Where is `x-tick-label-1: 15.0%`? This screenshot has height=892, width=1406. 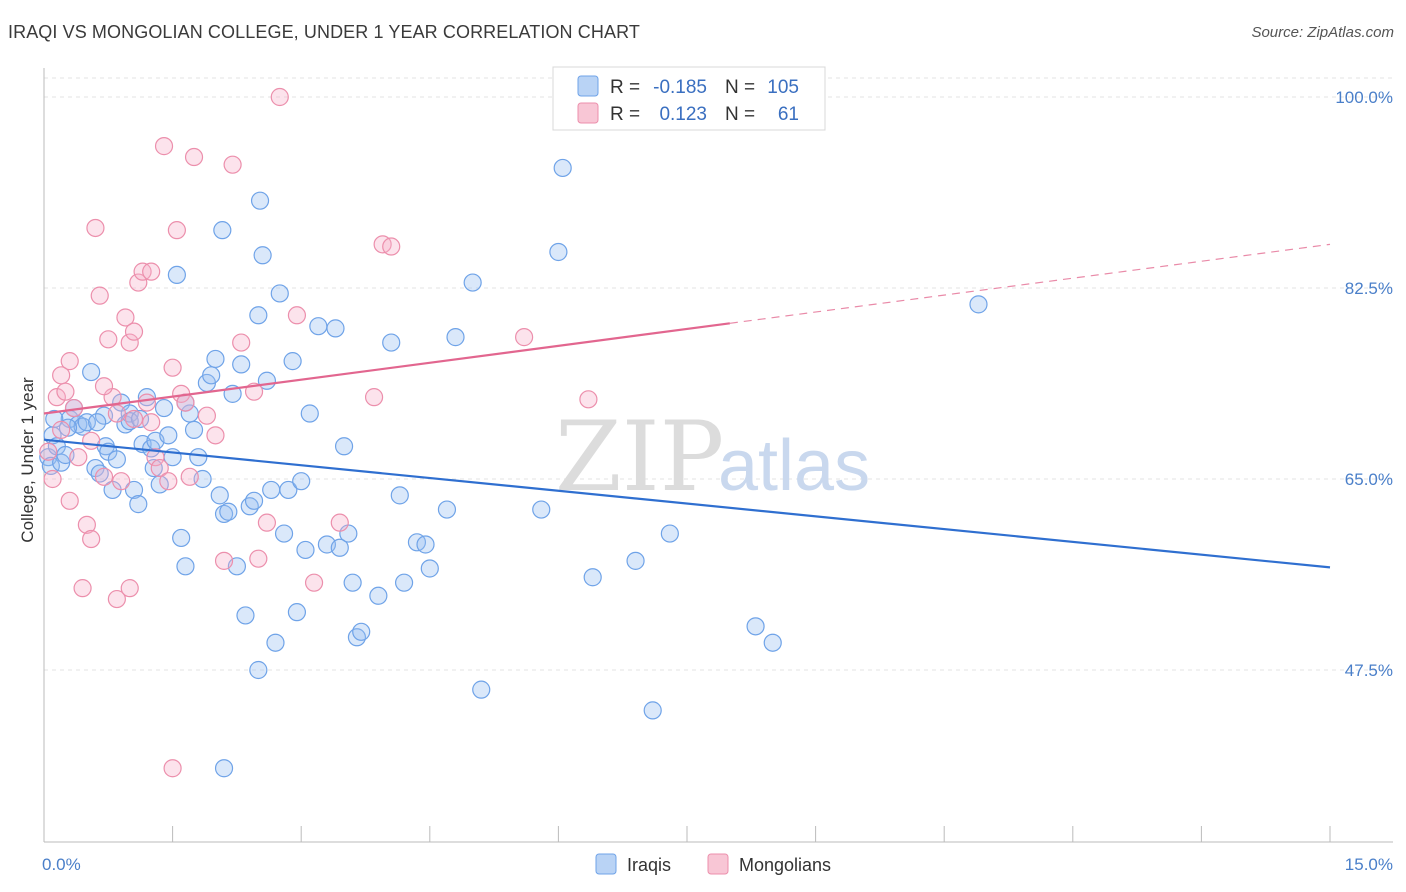 x-tick-label-1: 15.0% is located at coordinates (1369, 864).